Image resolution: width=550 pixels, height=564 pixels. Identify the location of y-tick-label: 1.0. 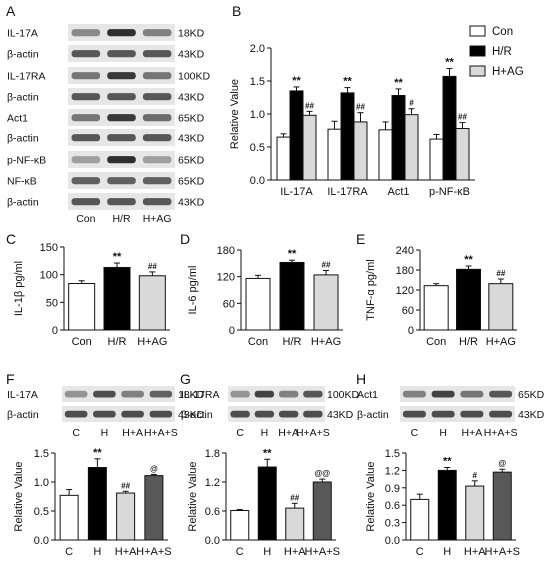
(257, 115).